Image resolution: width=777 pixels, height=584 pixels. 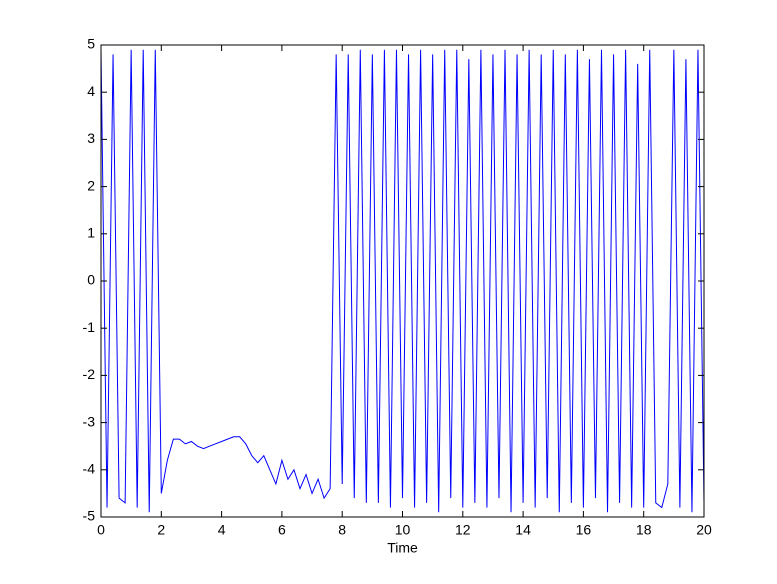 What do you see at coordinates (91, 233) in the screenshot?
I see `y-tick-label: 1` at bounding box center [91, 233].